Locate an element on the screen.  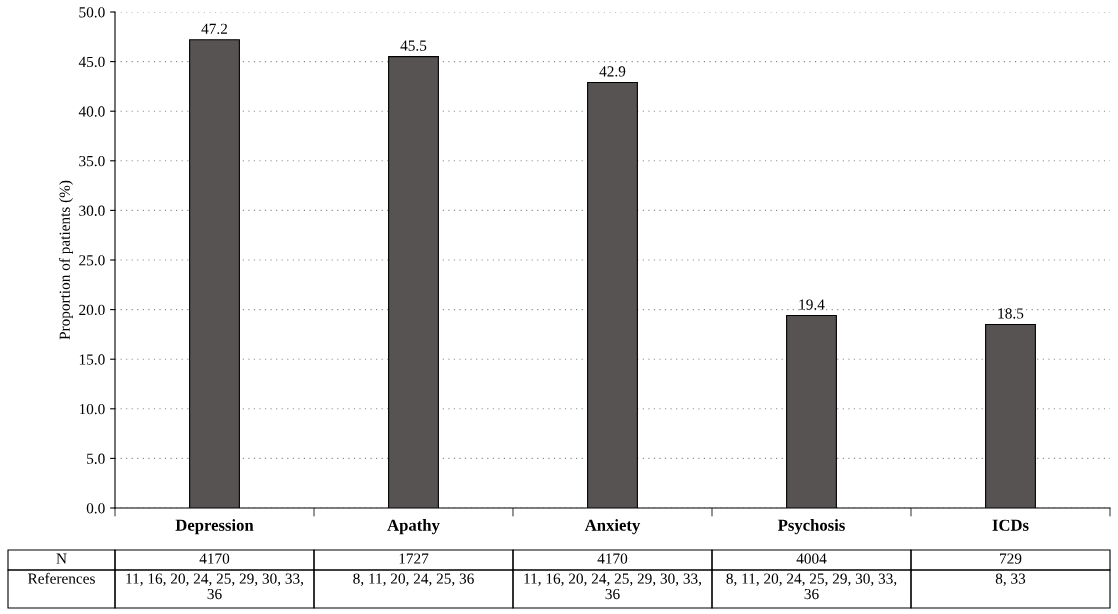
text: 1727 is located at coordinates (414, 558).